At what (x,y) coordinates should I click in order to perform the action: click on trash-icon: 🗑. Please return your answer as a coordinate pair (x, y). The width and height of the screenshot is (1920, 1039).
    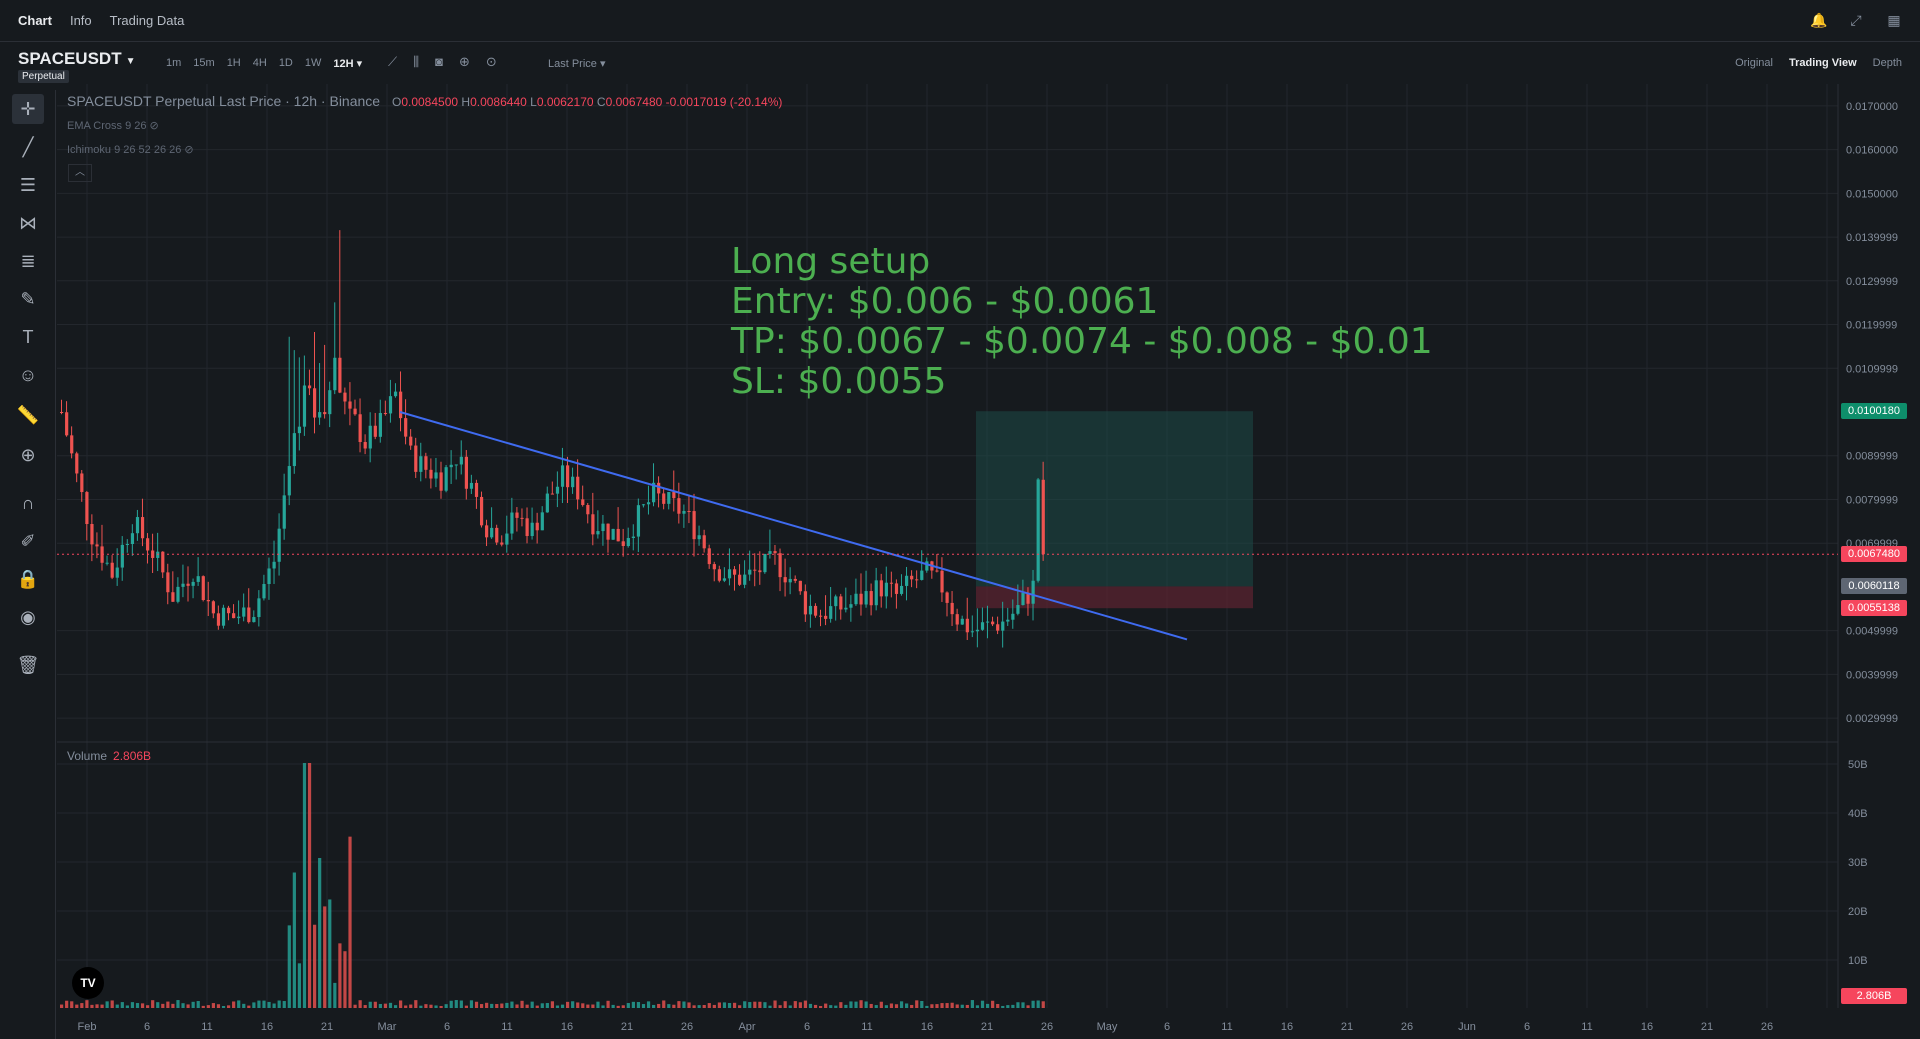
    Looking at the image, I should click on (28, 665).